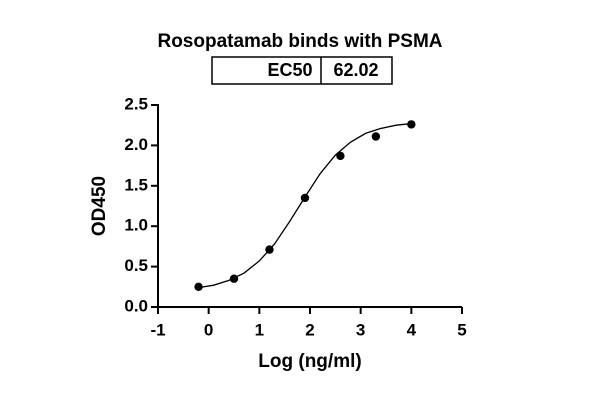 This screenshot has height=403, width=600. What do you see at coordinates (208, 329) in the screenshot?
I see `x-tick-label: 0` at bounding box center [208, 329].